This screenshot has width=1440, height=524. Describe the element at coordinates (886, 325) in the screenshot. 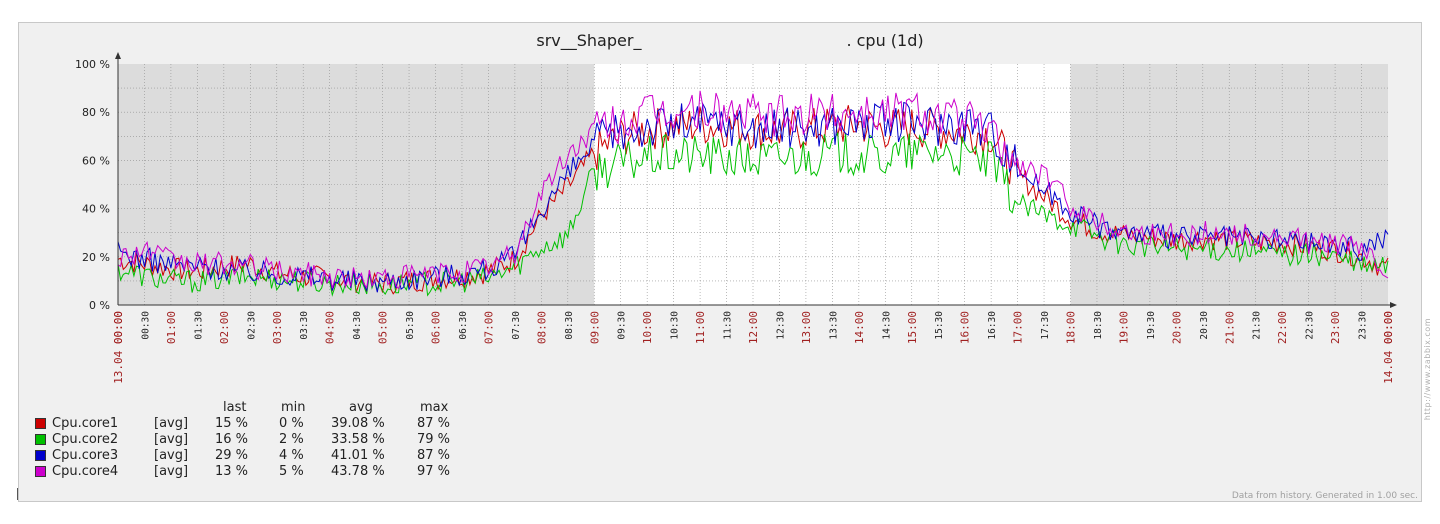

I see `x-tick-label: 14:30` at that location.